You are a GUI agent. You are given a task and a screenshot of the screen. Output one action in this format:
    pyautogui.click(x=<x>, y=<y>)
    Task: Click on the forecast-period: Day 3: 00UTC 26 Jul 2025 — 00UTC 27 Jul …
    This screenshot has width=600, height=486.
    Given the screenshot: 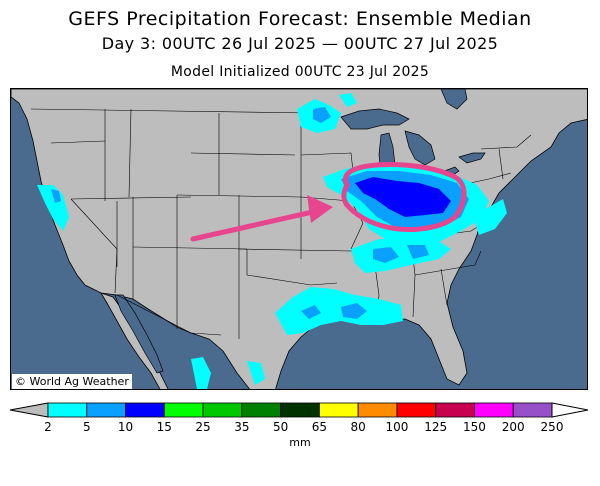 What is the action you would take?
    pyautogui.click(x=300, y=43)
    